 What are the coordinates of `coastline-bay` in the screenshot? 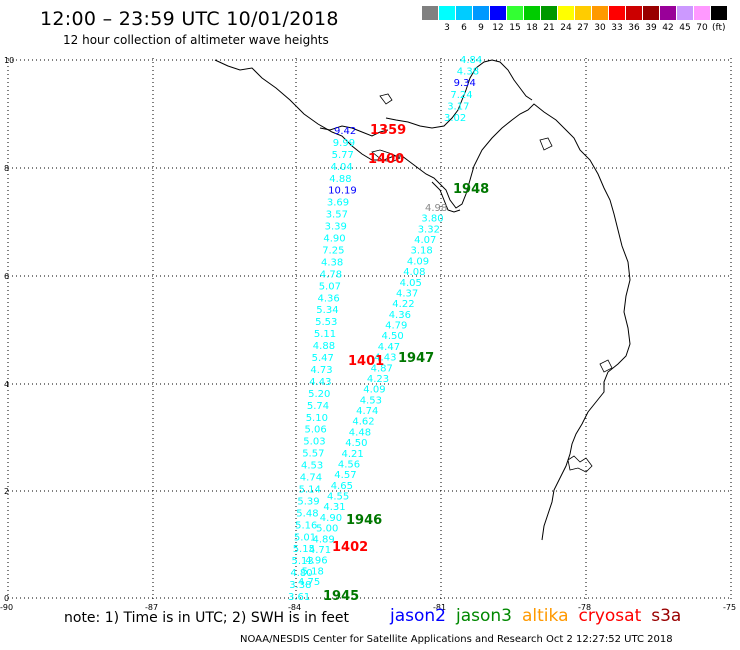 It's located at (446, 197).